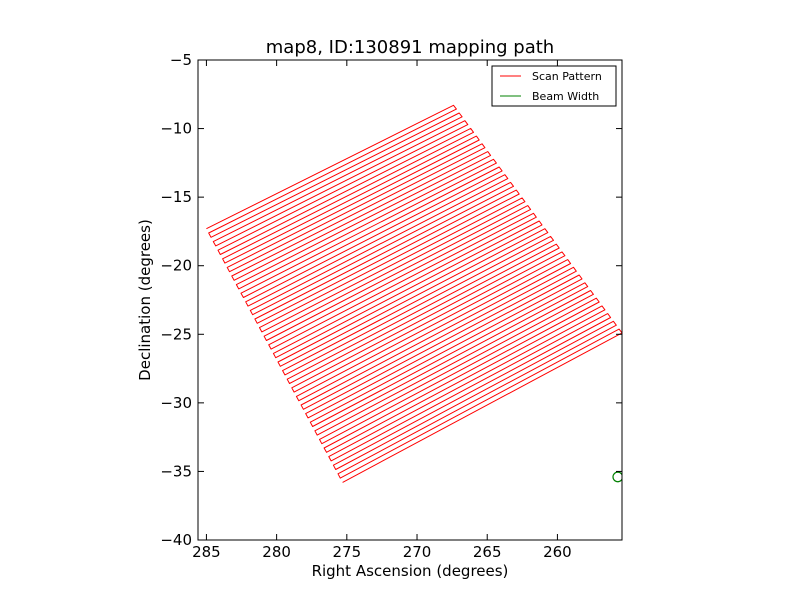 The image size is (800, 600). Describe the element at coordinates (567, 76) in the screenshot. I see `legend-label-scan-pattern: Scan Pattern` at that location.